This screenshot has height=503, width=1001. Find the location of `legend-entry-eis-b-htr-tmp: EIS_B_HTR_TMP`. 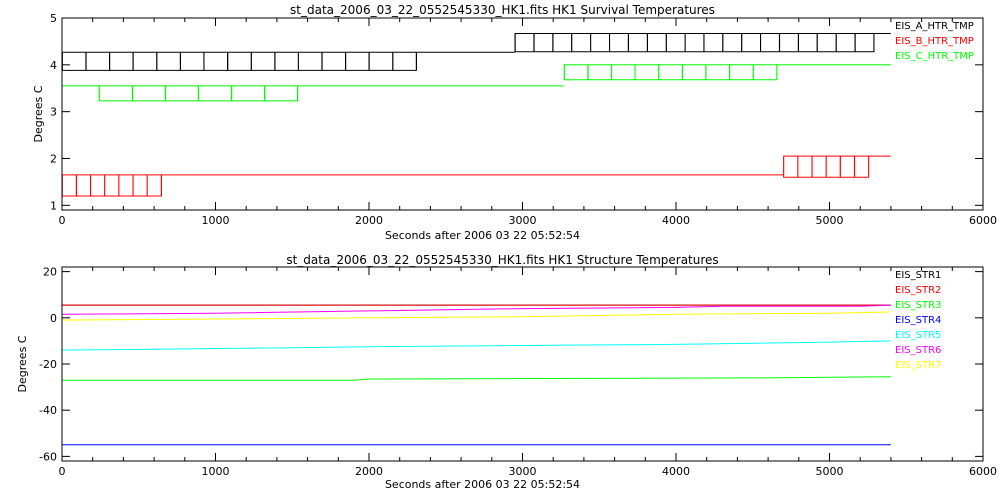

legend-entry-eis-b-htr-tmp: EIS_B_HTR_TMP is located at coordinates (934, 41).